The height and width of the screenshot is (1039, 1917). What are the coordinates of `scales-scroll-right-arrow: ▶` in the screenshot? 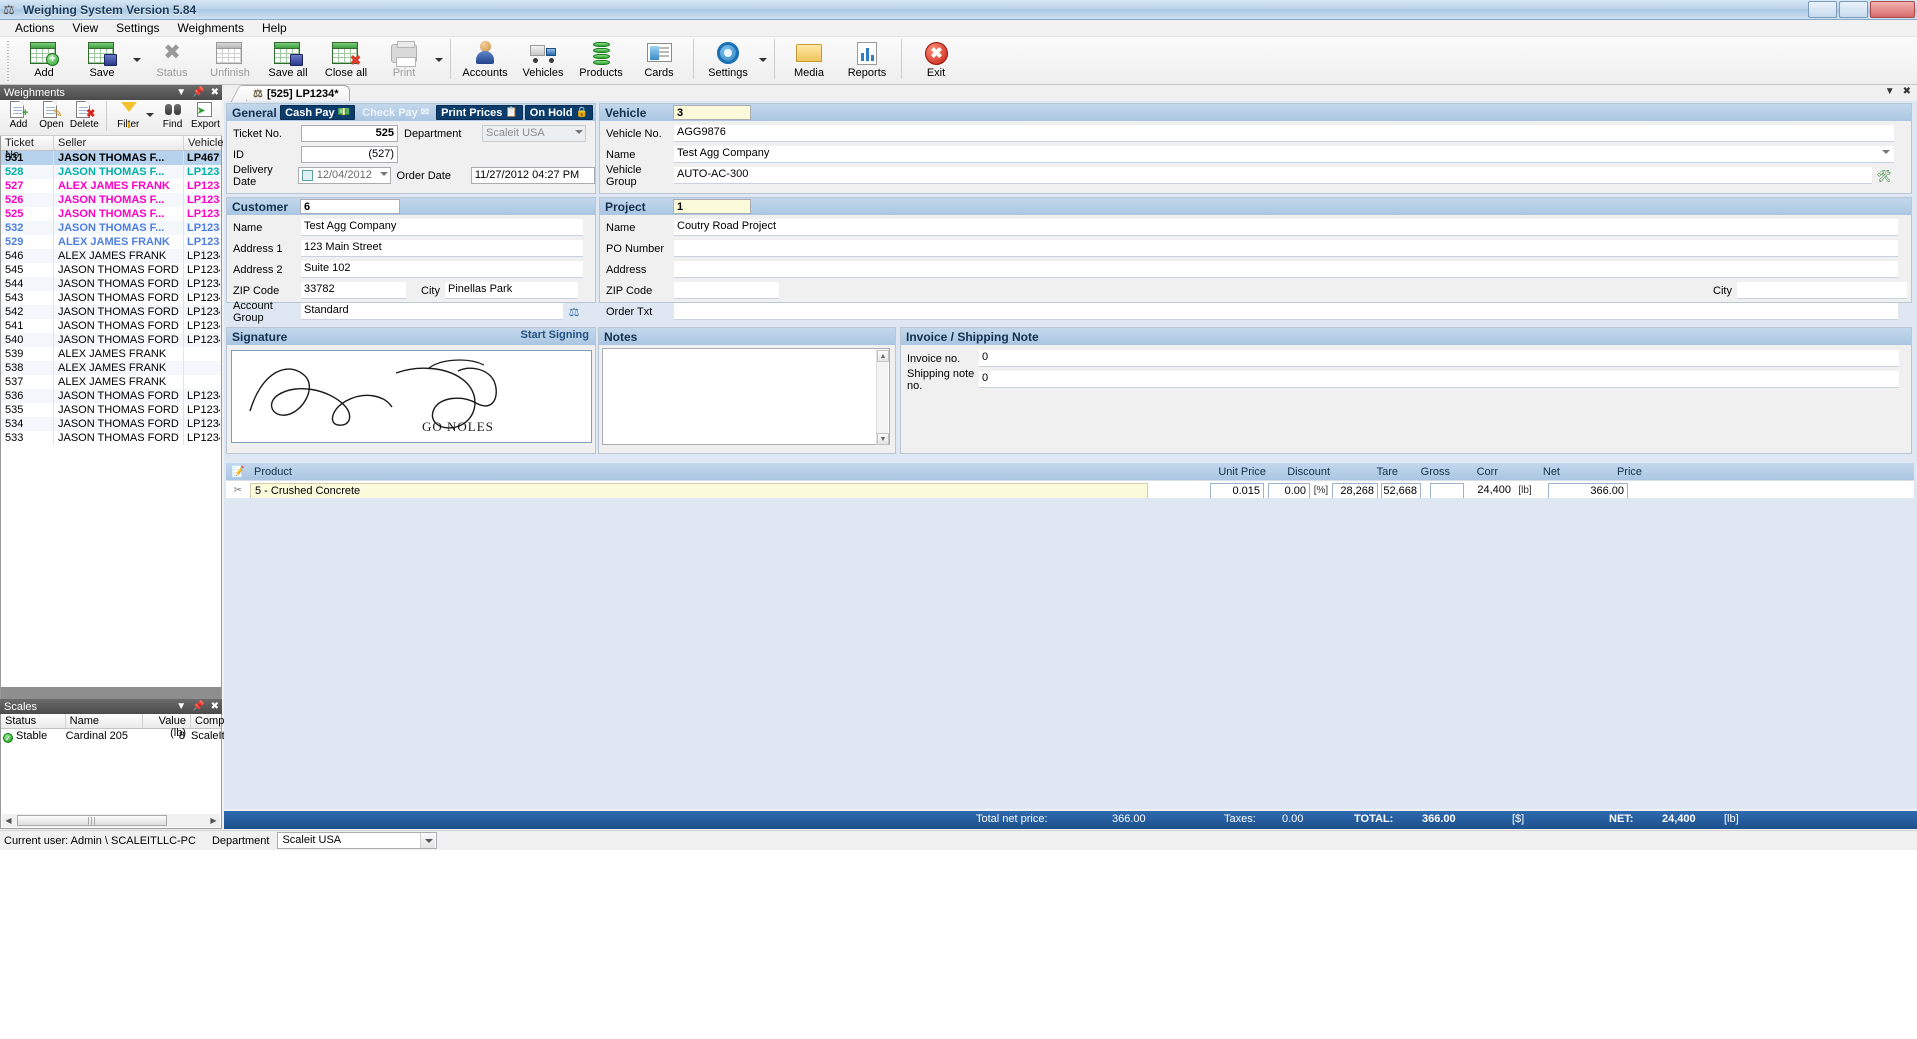 It's located at (213, 820).